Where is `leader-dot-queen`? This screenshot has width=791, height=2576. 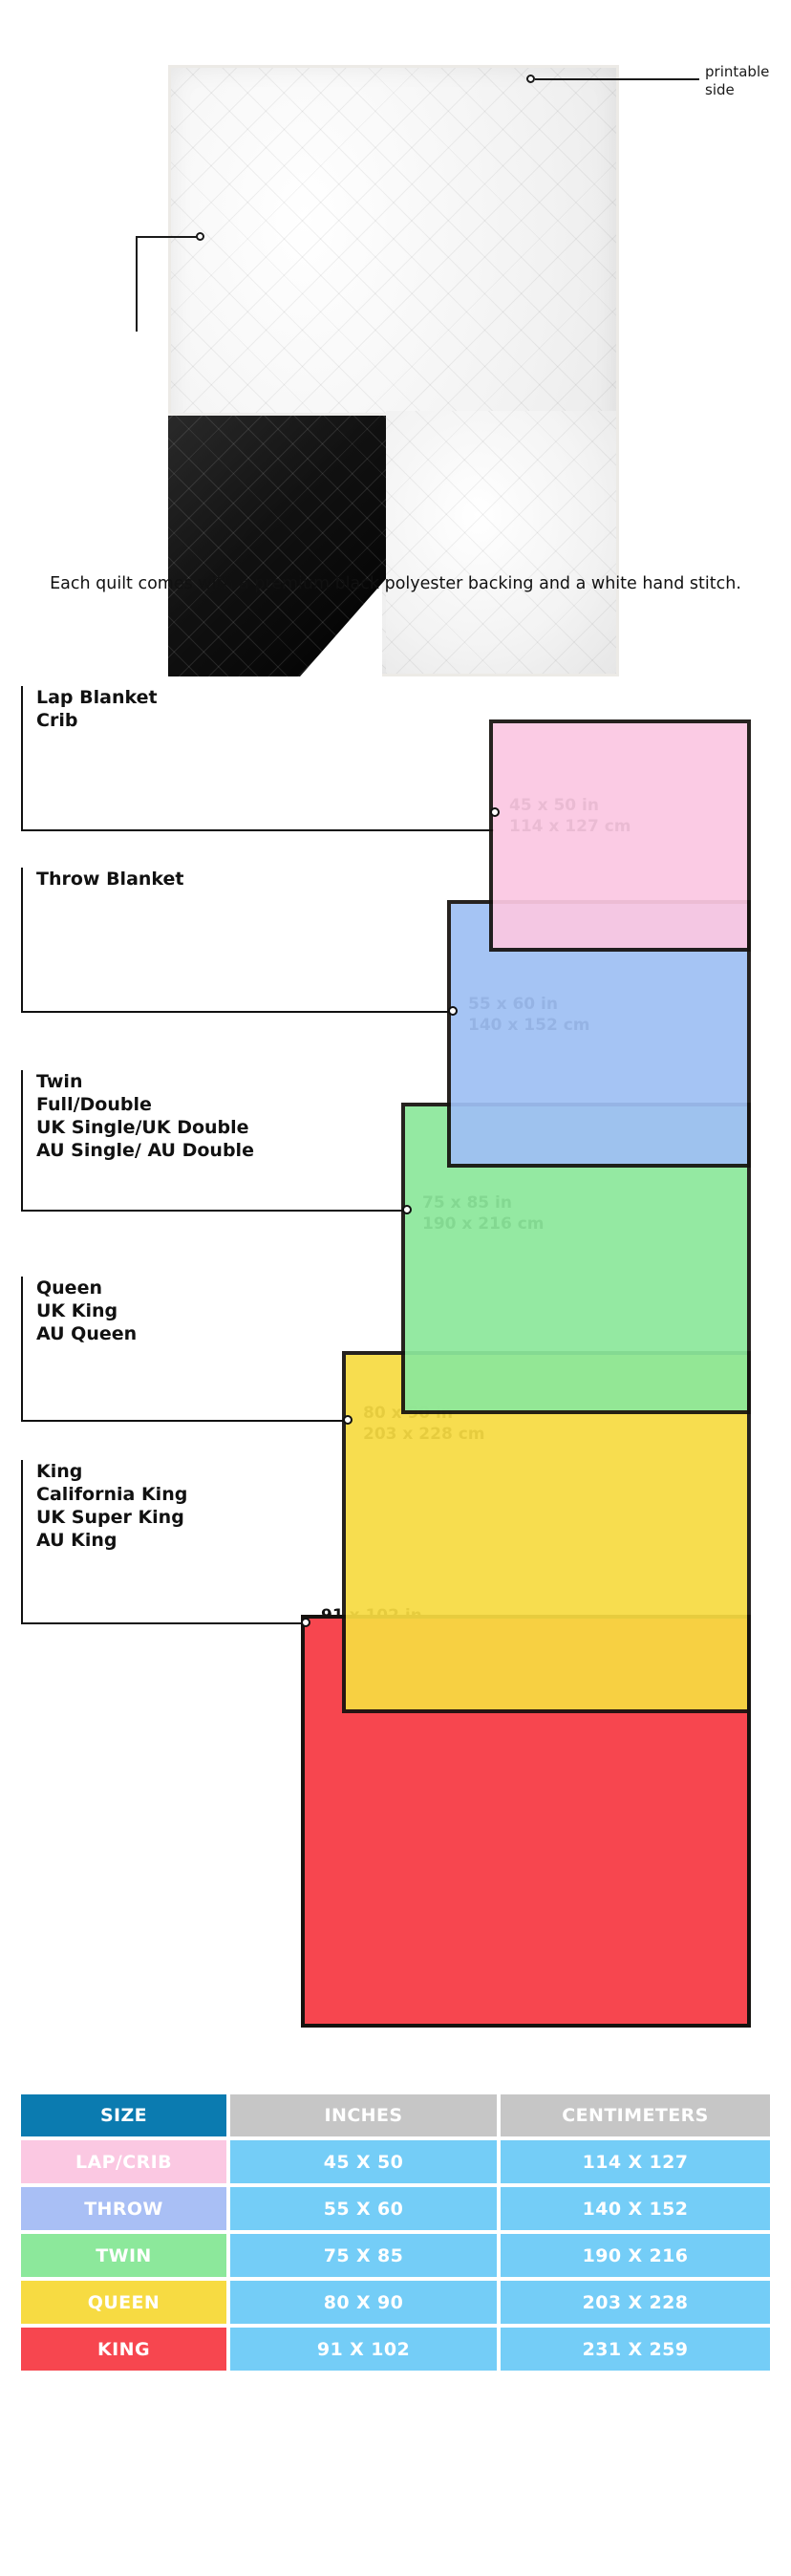
leader-dot-queen is located at coordinates (348, 1420).